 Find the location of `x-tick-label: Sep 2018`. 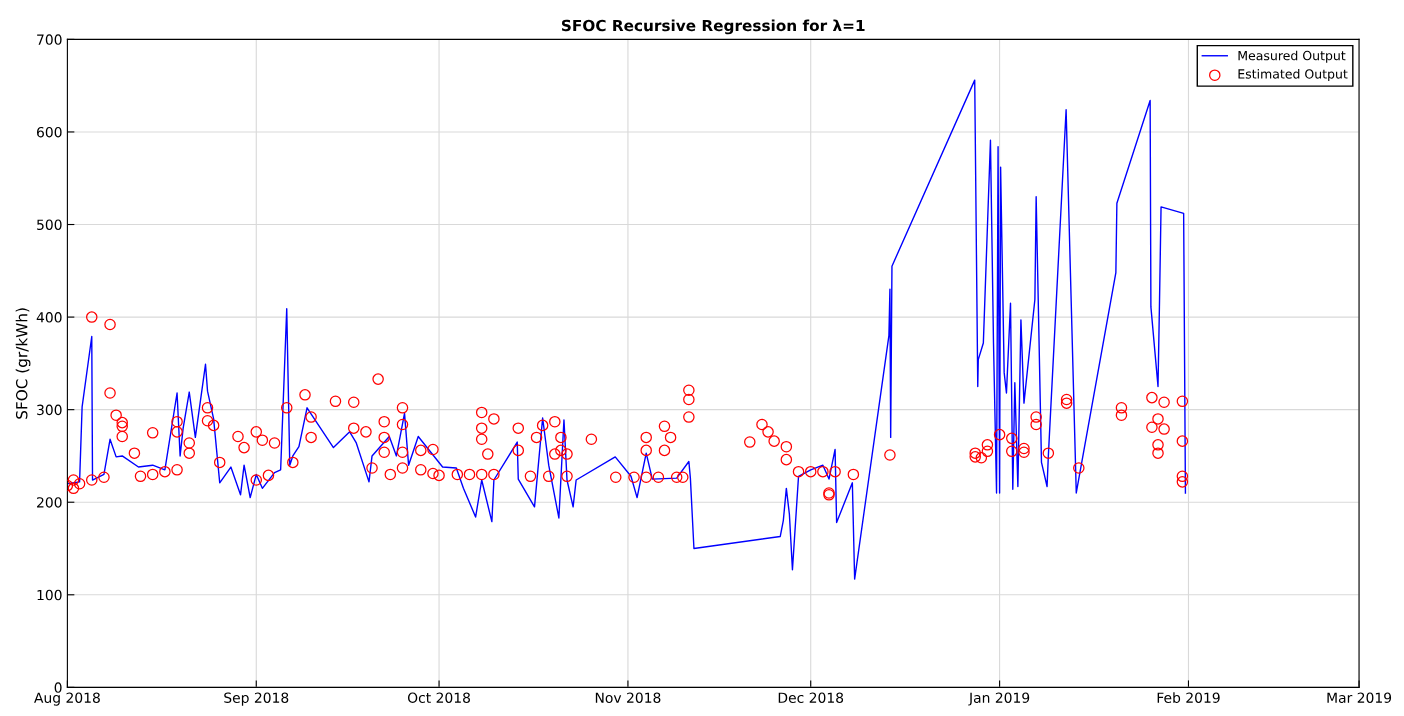

x-tick-label: Sep 2018 is located at coordinates (256, 699).